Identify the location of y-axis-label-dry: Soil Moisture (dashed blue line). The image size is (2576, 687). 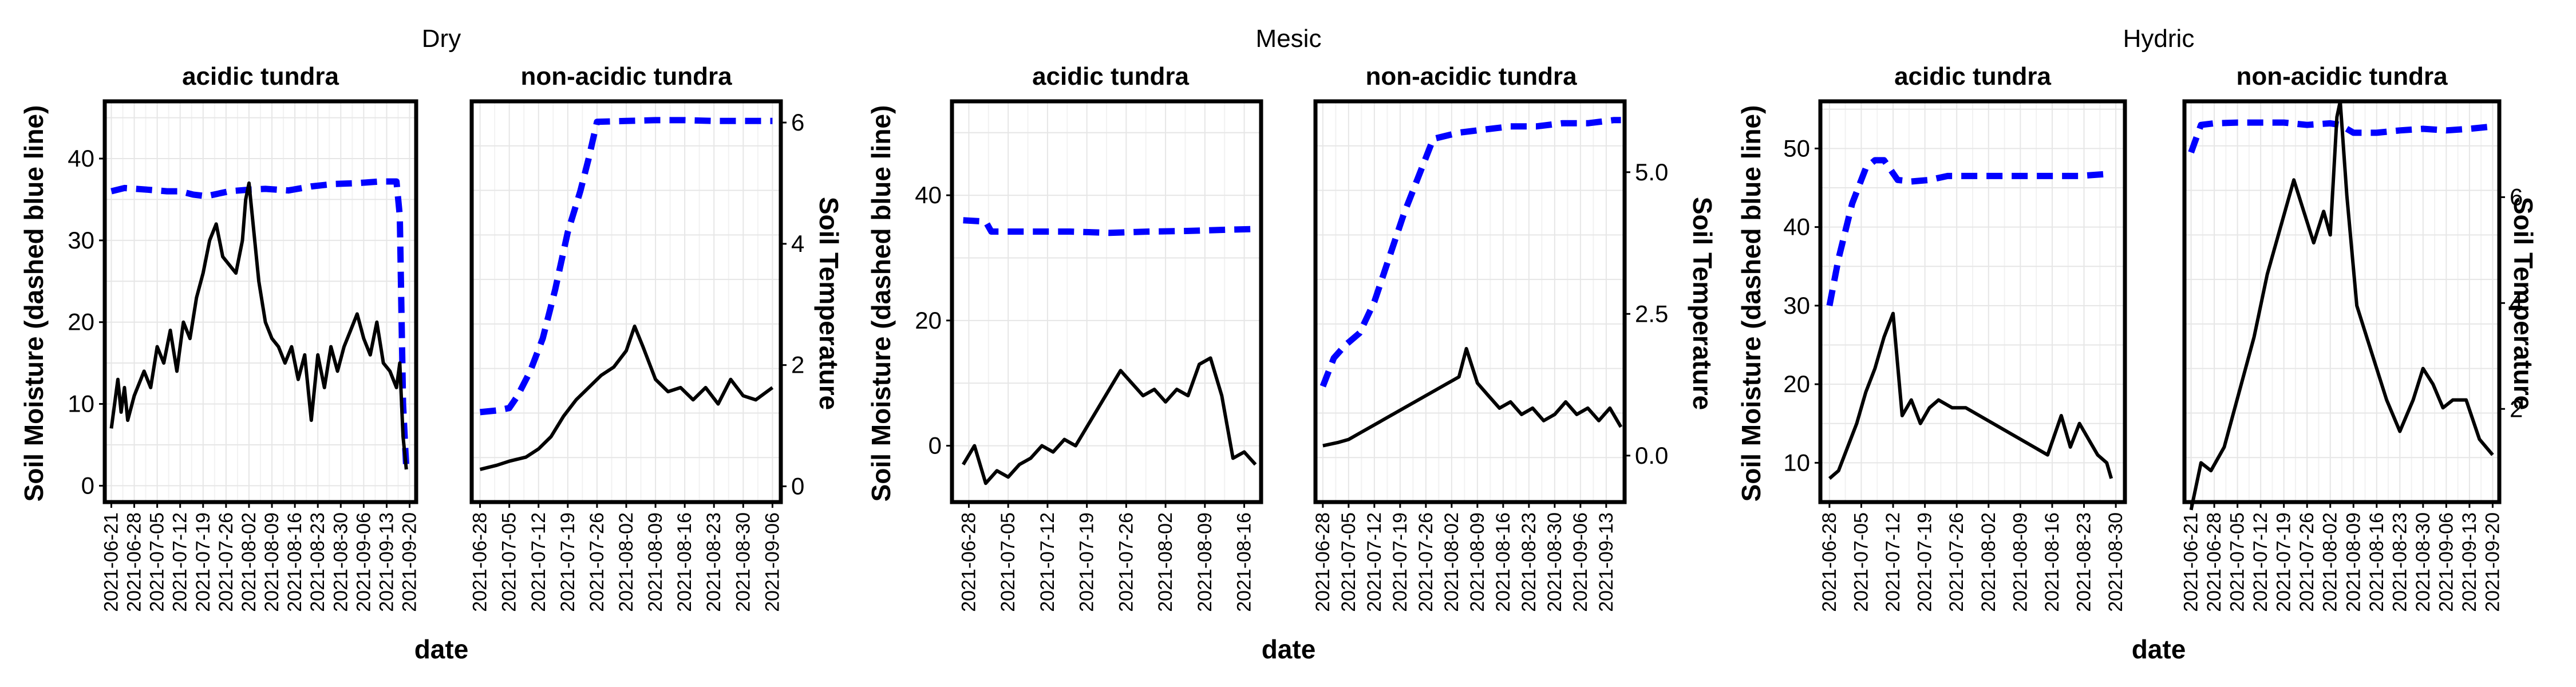
(34, 303).